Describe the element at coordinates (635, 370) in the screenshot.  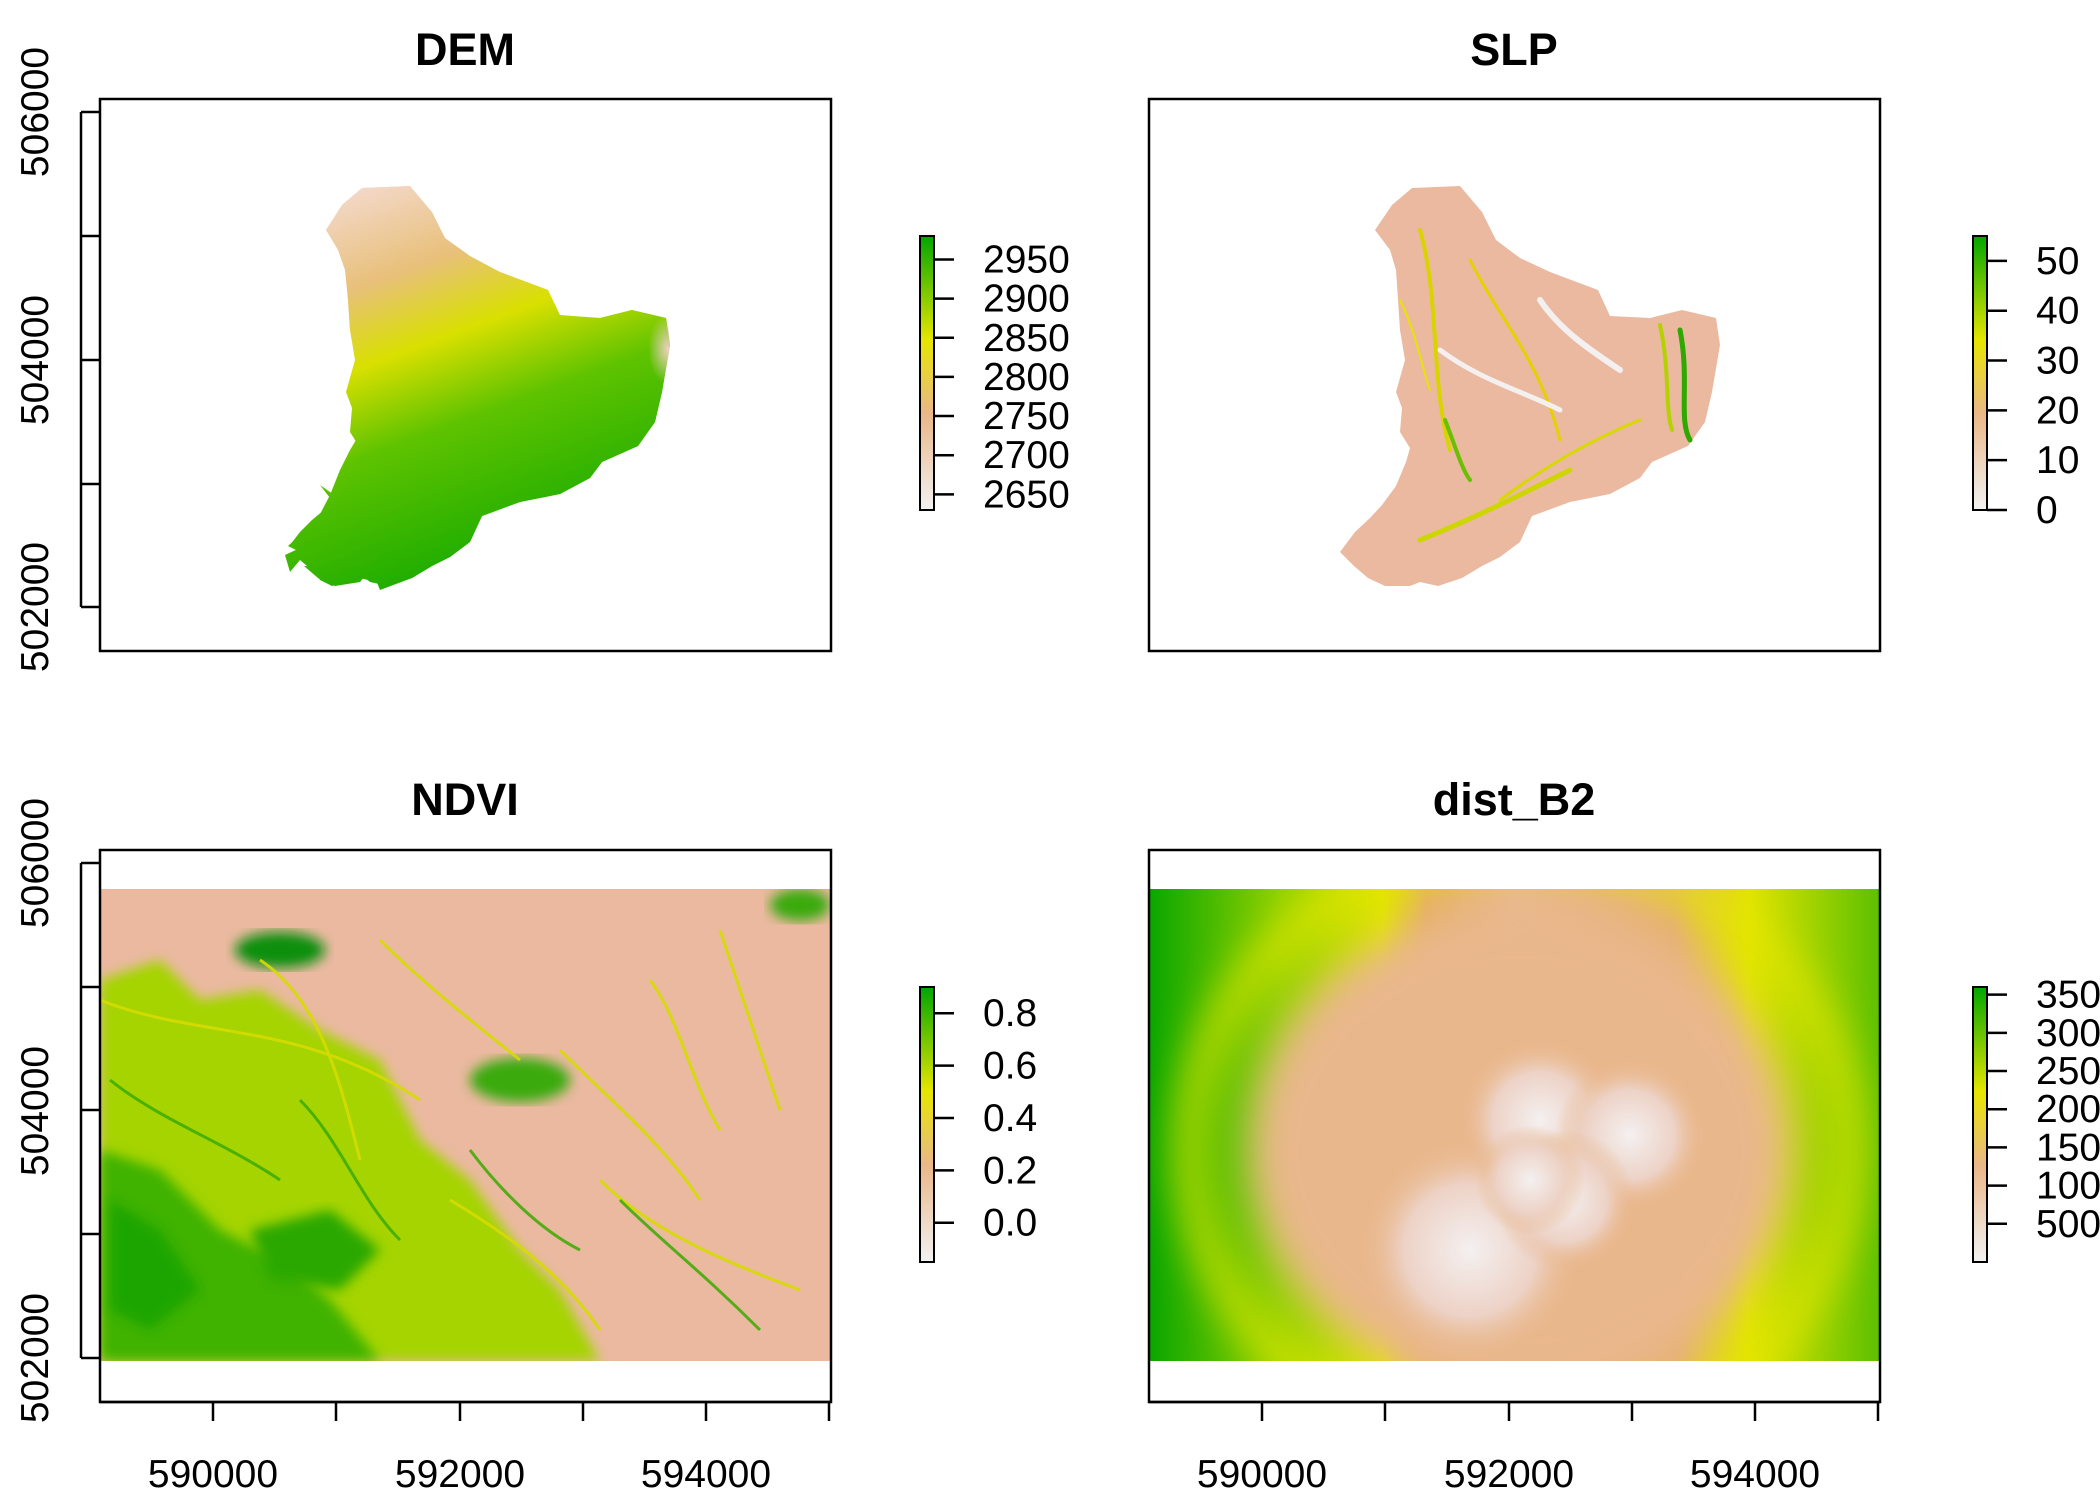
I see `dem-east-highland` at that location.